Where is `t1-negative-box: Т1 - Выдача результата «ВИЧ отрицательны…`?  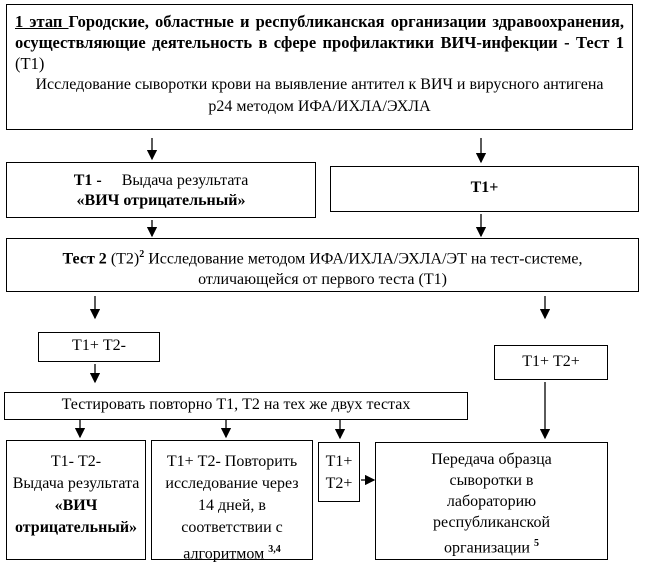
t1-negative-box: Т1 - Выдача результата «ВИЧ отрицательны… is located at coordinates (161, 190).